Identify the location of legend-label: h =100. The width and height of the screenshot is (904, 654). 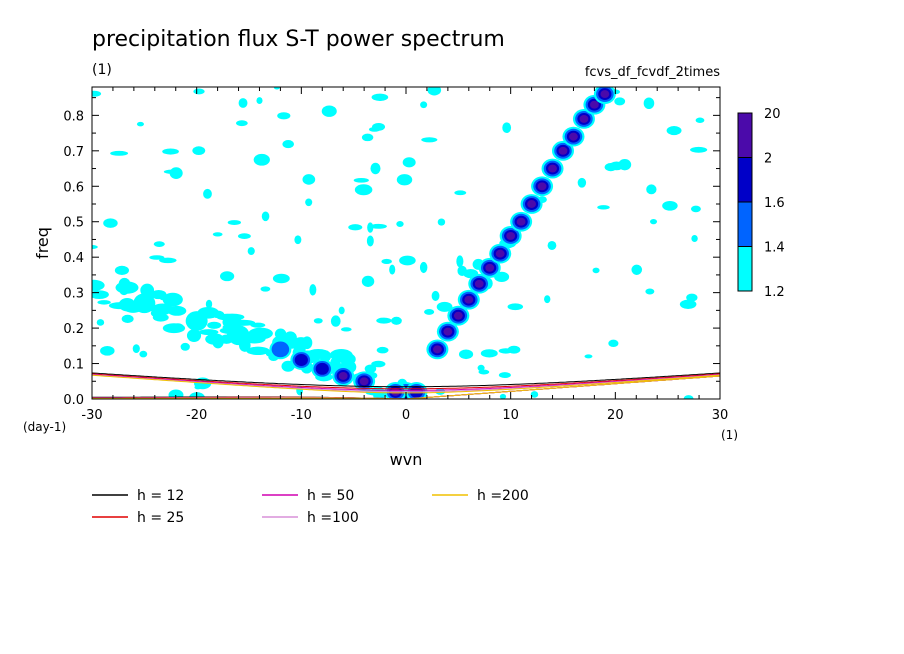
(333, 518).